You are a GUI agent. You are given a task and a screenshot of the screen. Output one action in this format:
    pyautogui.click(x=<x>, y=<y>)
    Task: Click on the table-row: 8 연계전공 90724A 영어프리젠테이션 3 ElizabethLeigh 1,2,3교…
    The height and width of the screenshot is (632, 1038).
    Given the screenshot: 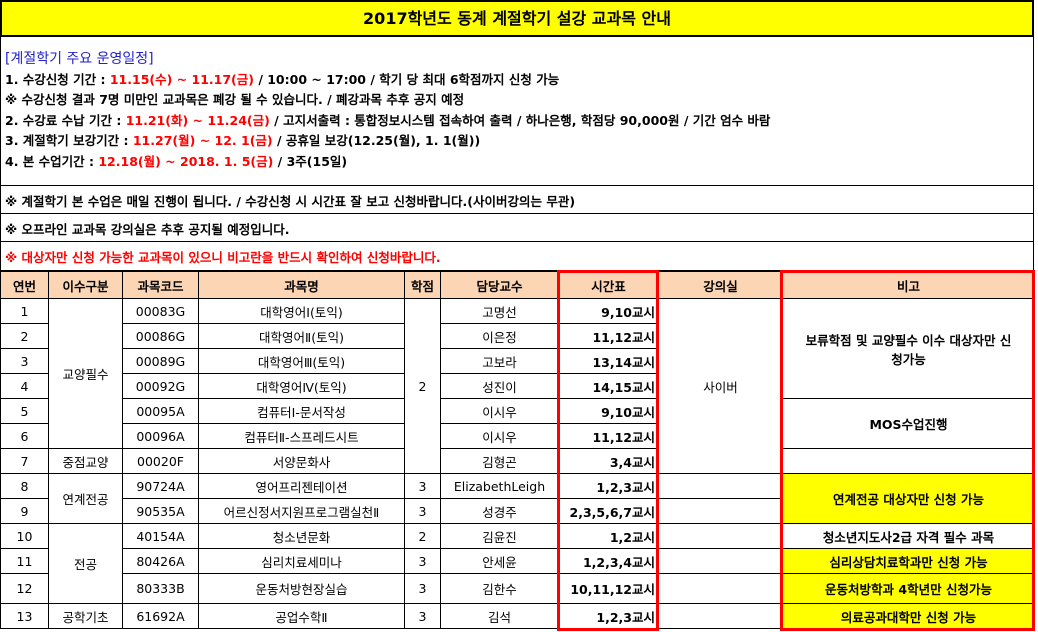 What is the action you would take?
    pyautogui.click(x=517, y=498)
    